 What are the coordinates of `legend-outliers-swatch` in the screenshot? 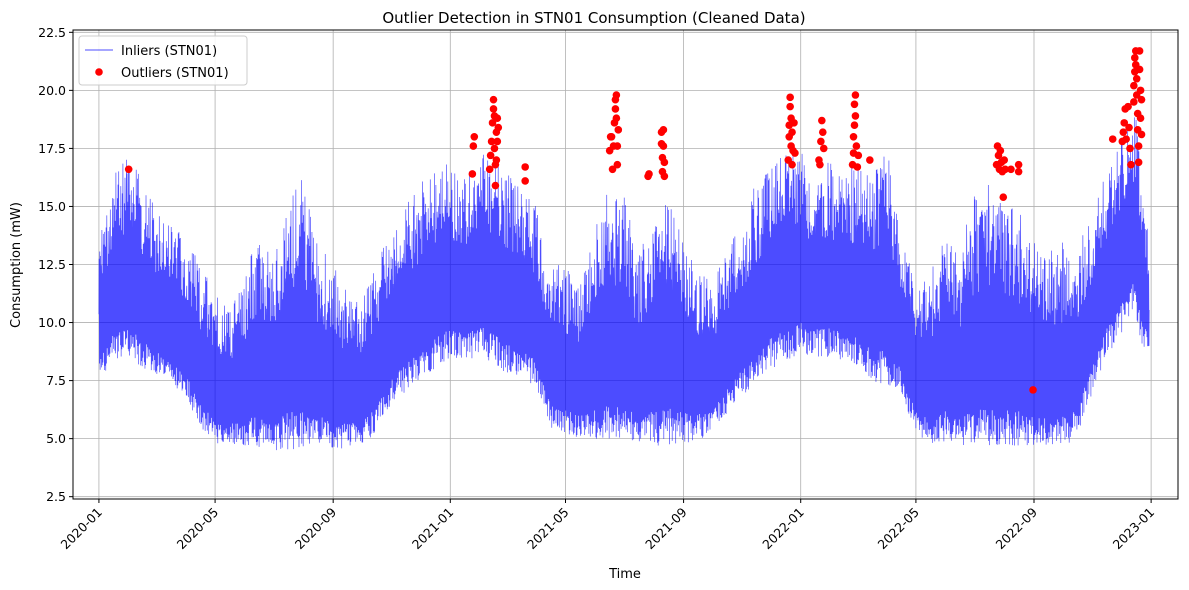 It's located at (99, 72).